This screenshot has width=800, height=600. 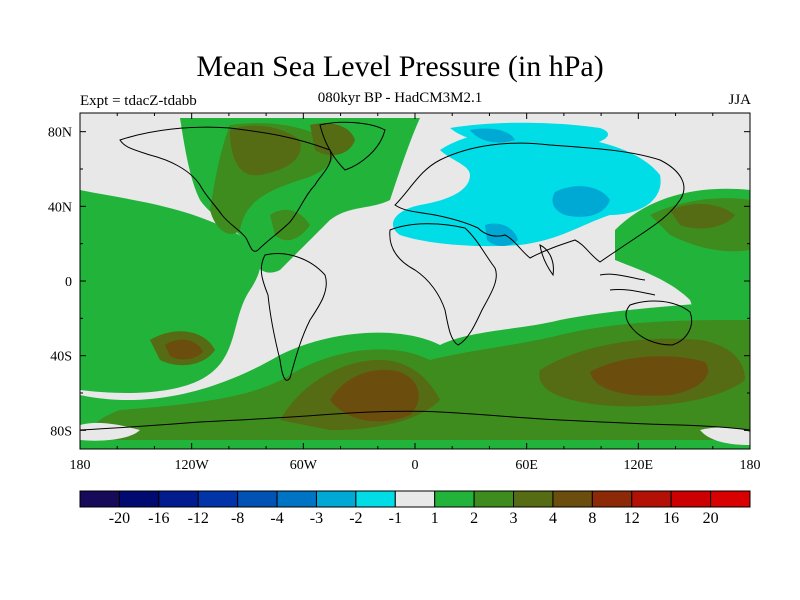 I want to click on anomaly-middleeast-blue, so click(x=501, y=234).